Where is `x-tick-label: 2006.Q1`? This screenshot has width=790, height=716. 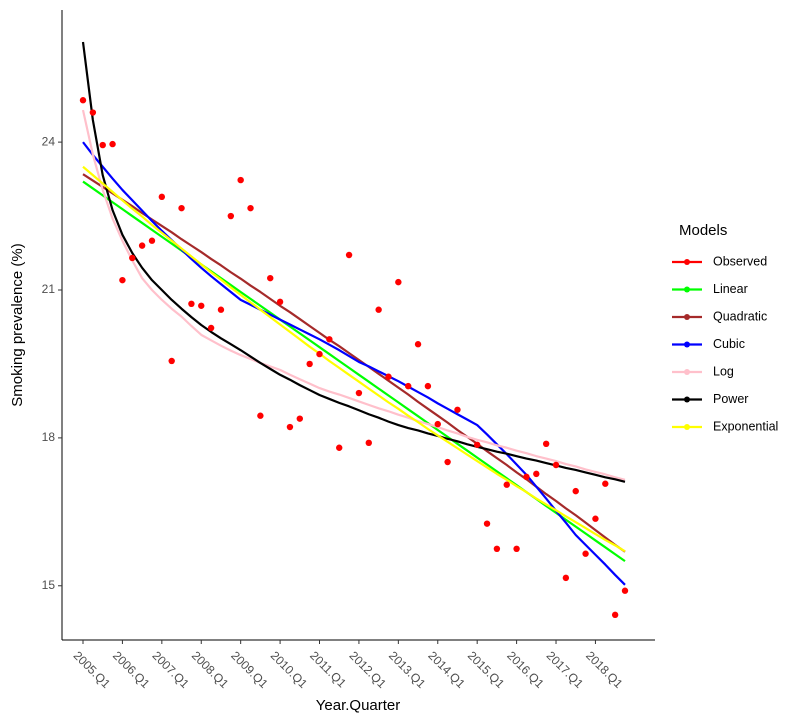
x-tick-label: 2006.Q1 is located at coordinates (131, 669).